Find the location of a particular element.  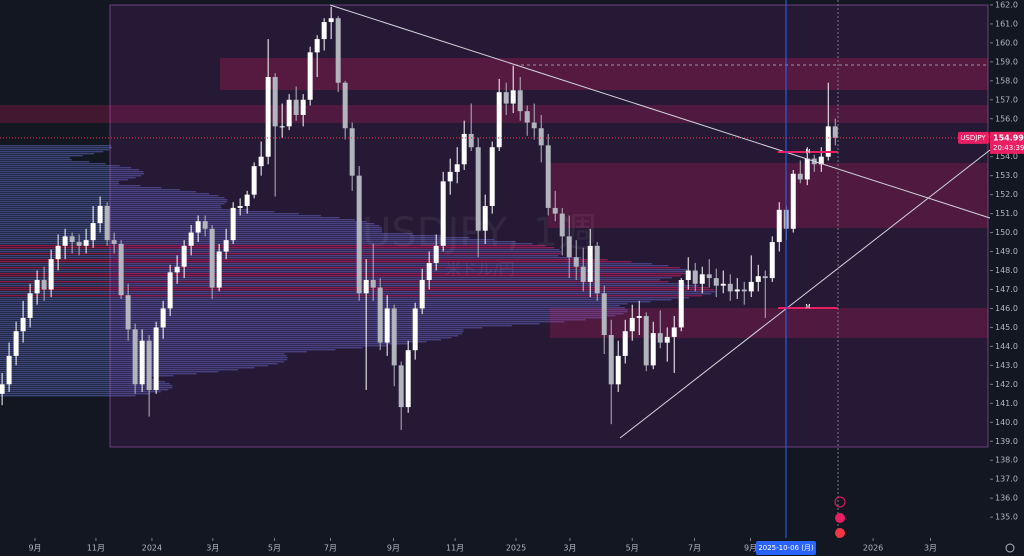

indicator-icons is located at coordinates (840, 517).